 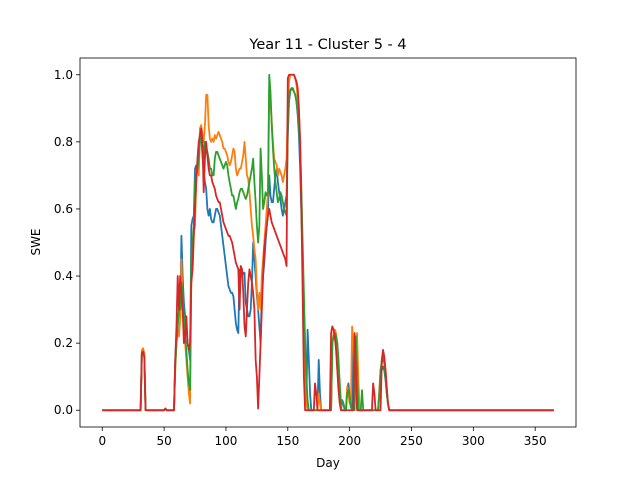 What do you see at coordinates (226, 441) in the screenshot?
I see `x-tick-label: 100` at bounding box center [226, 441].